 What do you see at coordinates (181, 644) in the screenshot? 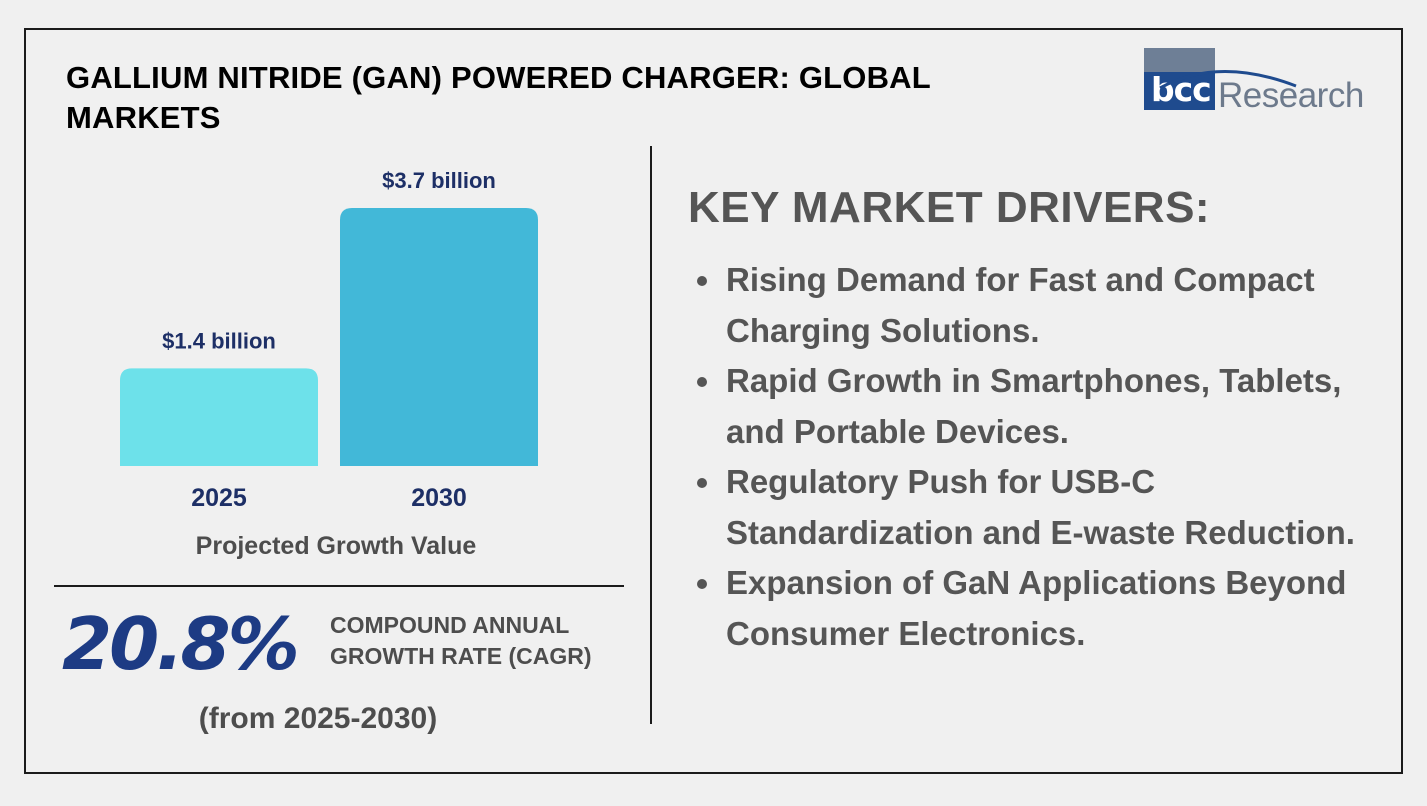
I see `cagr-value: 20.8%` at bounding box center [181, 644].